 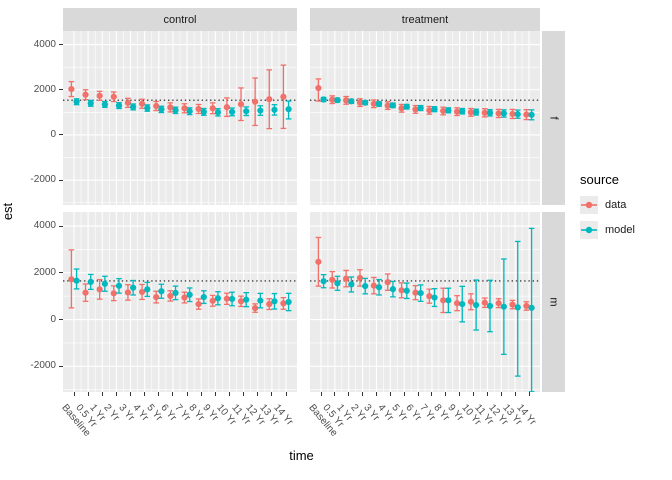 I want to click on panel-f-control, so click(x=180, y=118).